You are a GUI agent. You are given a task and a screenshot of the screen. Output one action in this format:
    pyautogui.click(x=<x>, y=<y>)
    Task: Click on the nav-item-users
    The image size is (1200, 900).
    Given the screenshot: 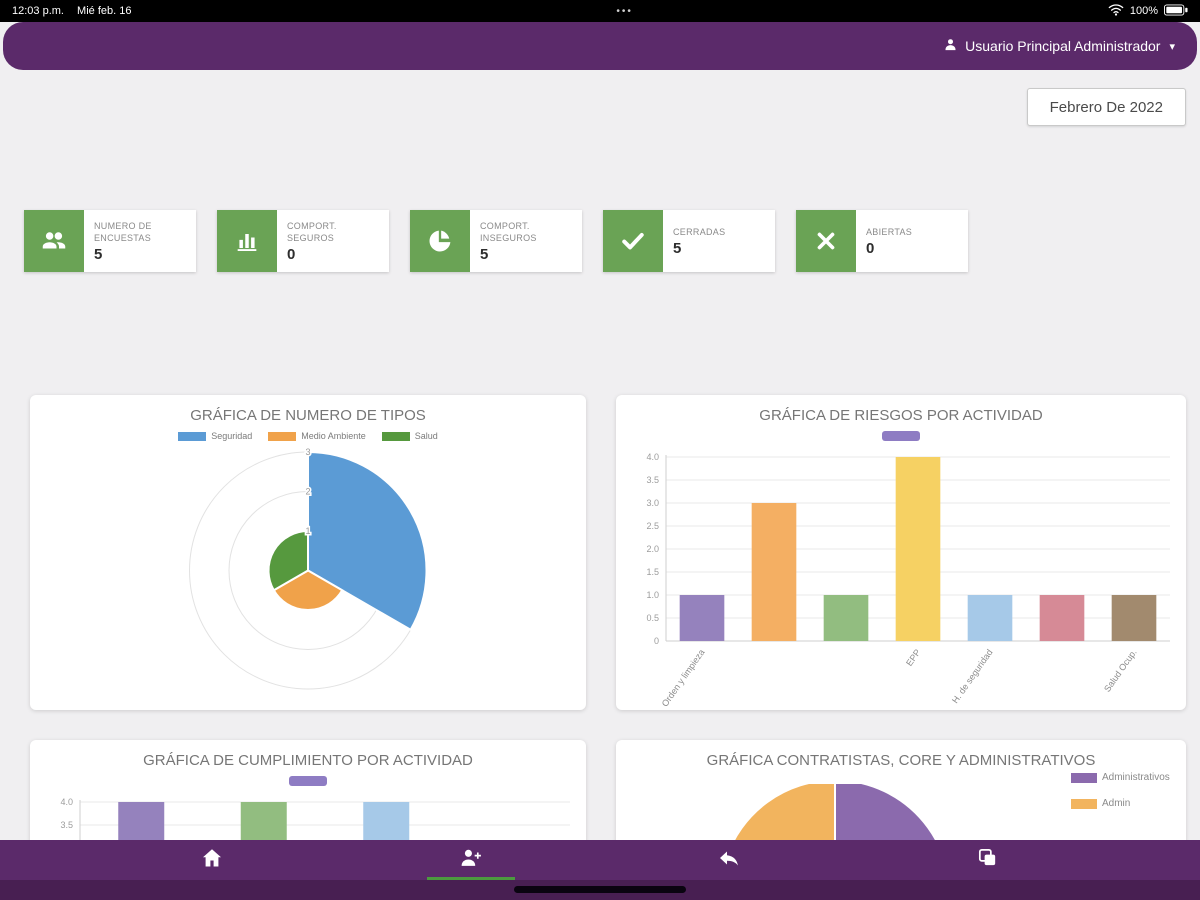 What is the action you would take?
    pyautogui.click(x=471, y=860)
    